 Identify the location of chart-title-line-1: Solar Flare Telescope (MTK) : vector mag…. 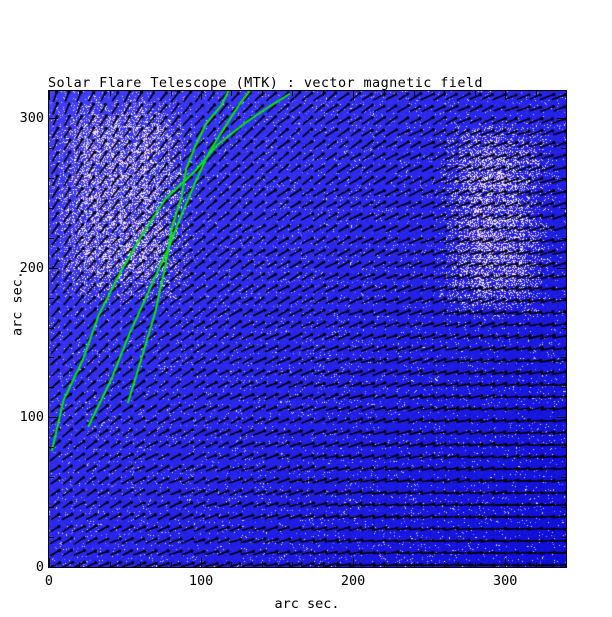
(265, 83).